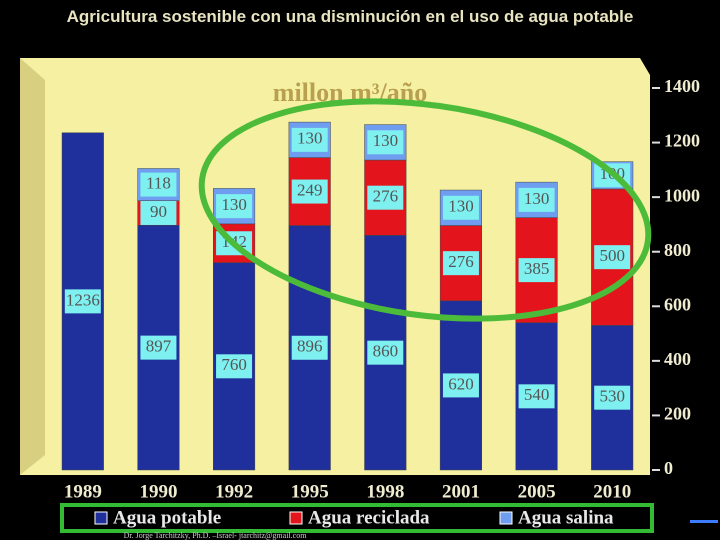  I want to click on x-tick-label: 1989, so click(83, 491).